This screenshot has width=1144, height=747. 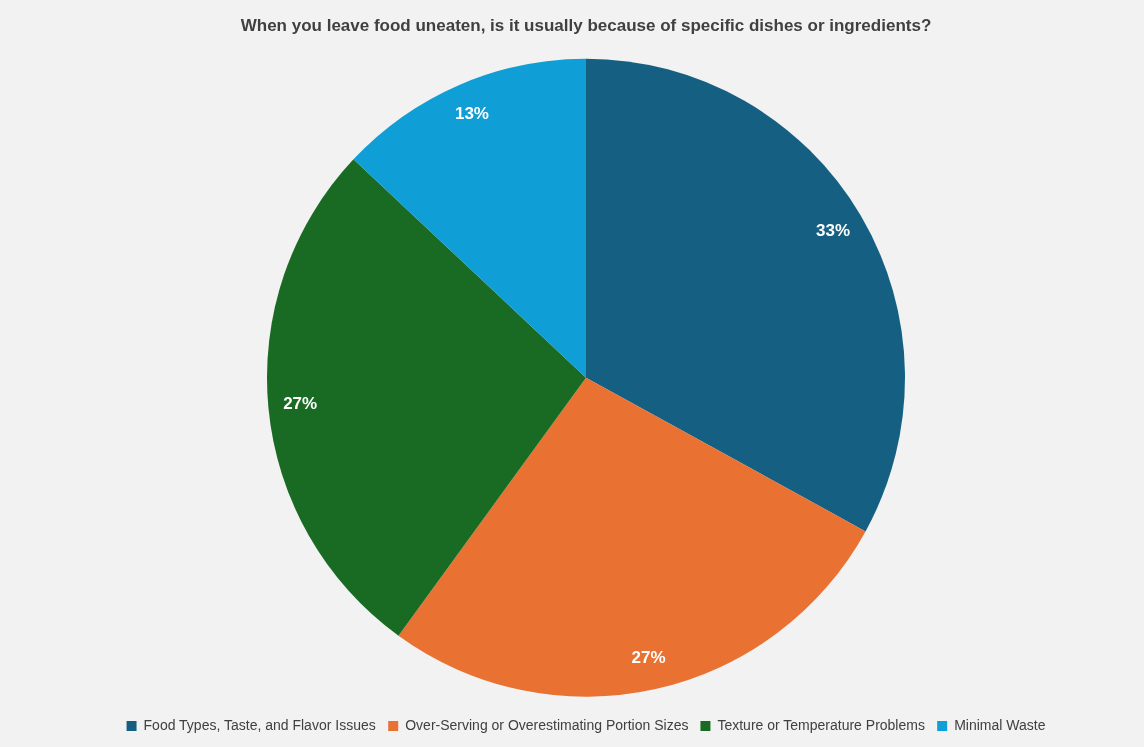 What do you see at coordinates (547, 724) in the screenshot?
I see `legend-label: Over-Serving or Overestimating Portion Sizes` at bounding box center [547, 724].